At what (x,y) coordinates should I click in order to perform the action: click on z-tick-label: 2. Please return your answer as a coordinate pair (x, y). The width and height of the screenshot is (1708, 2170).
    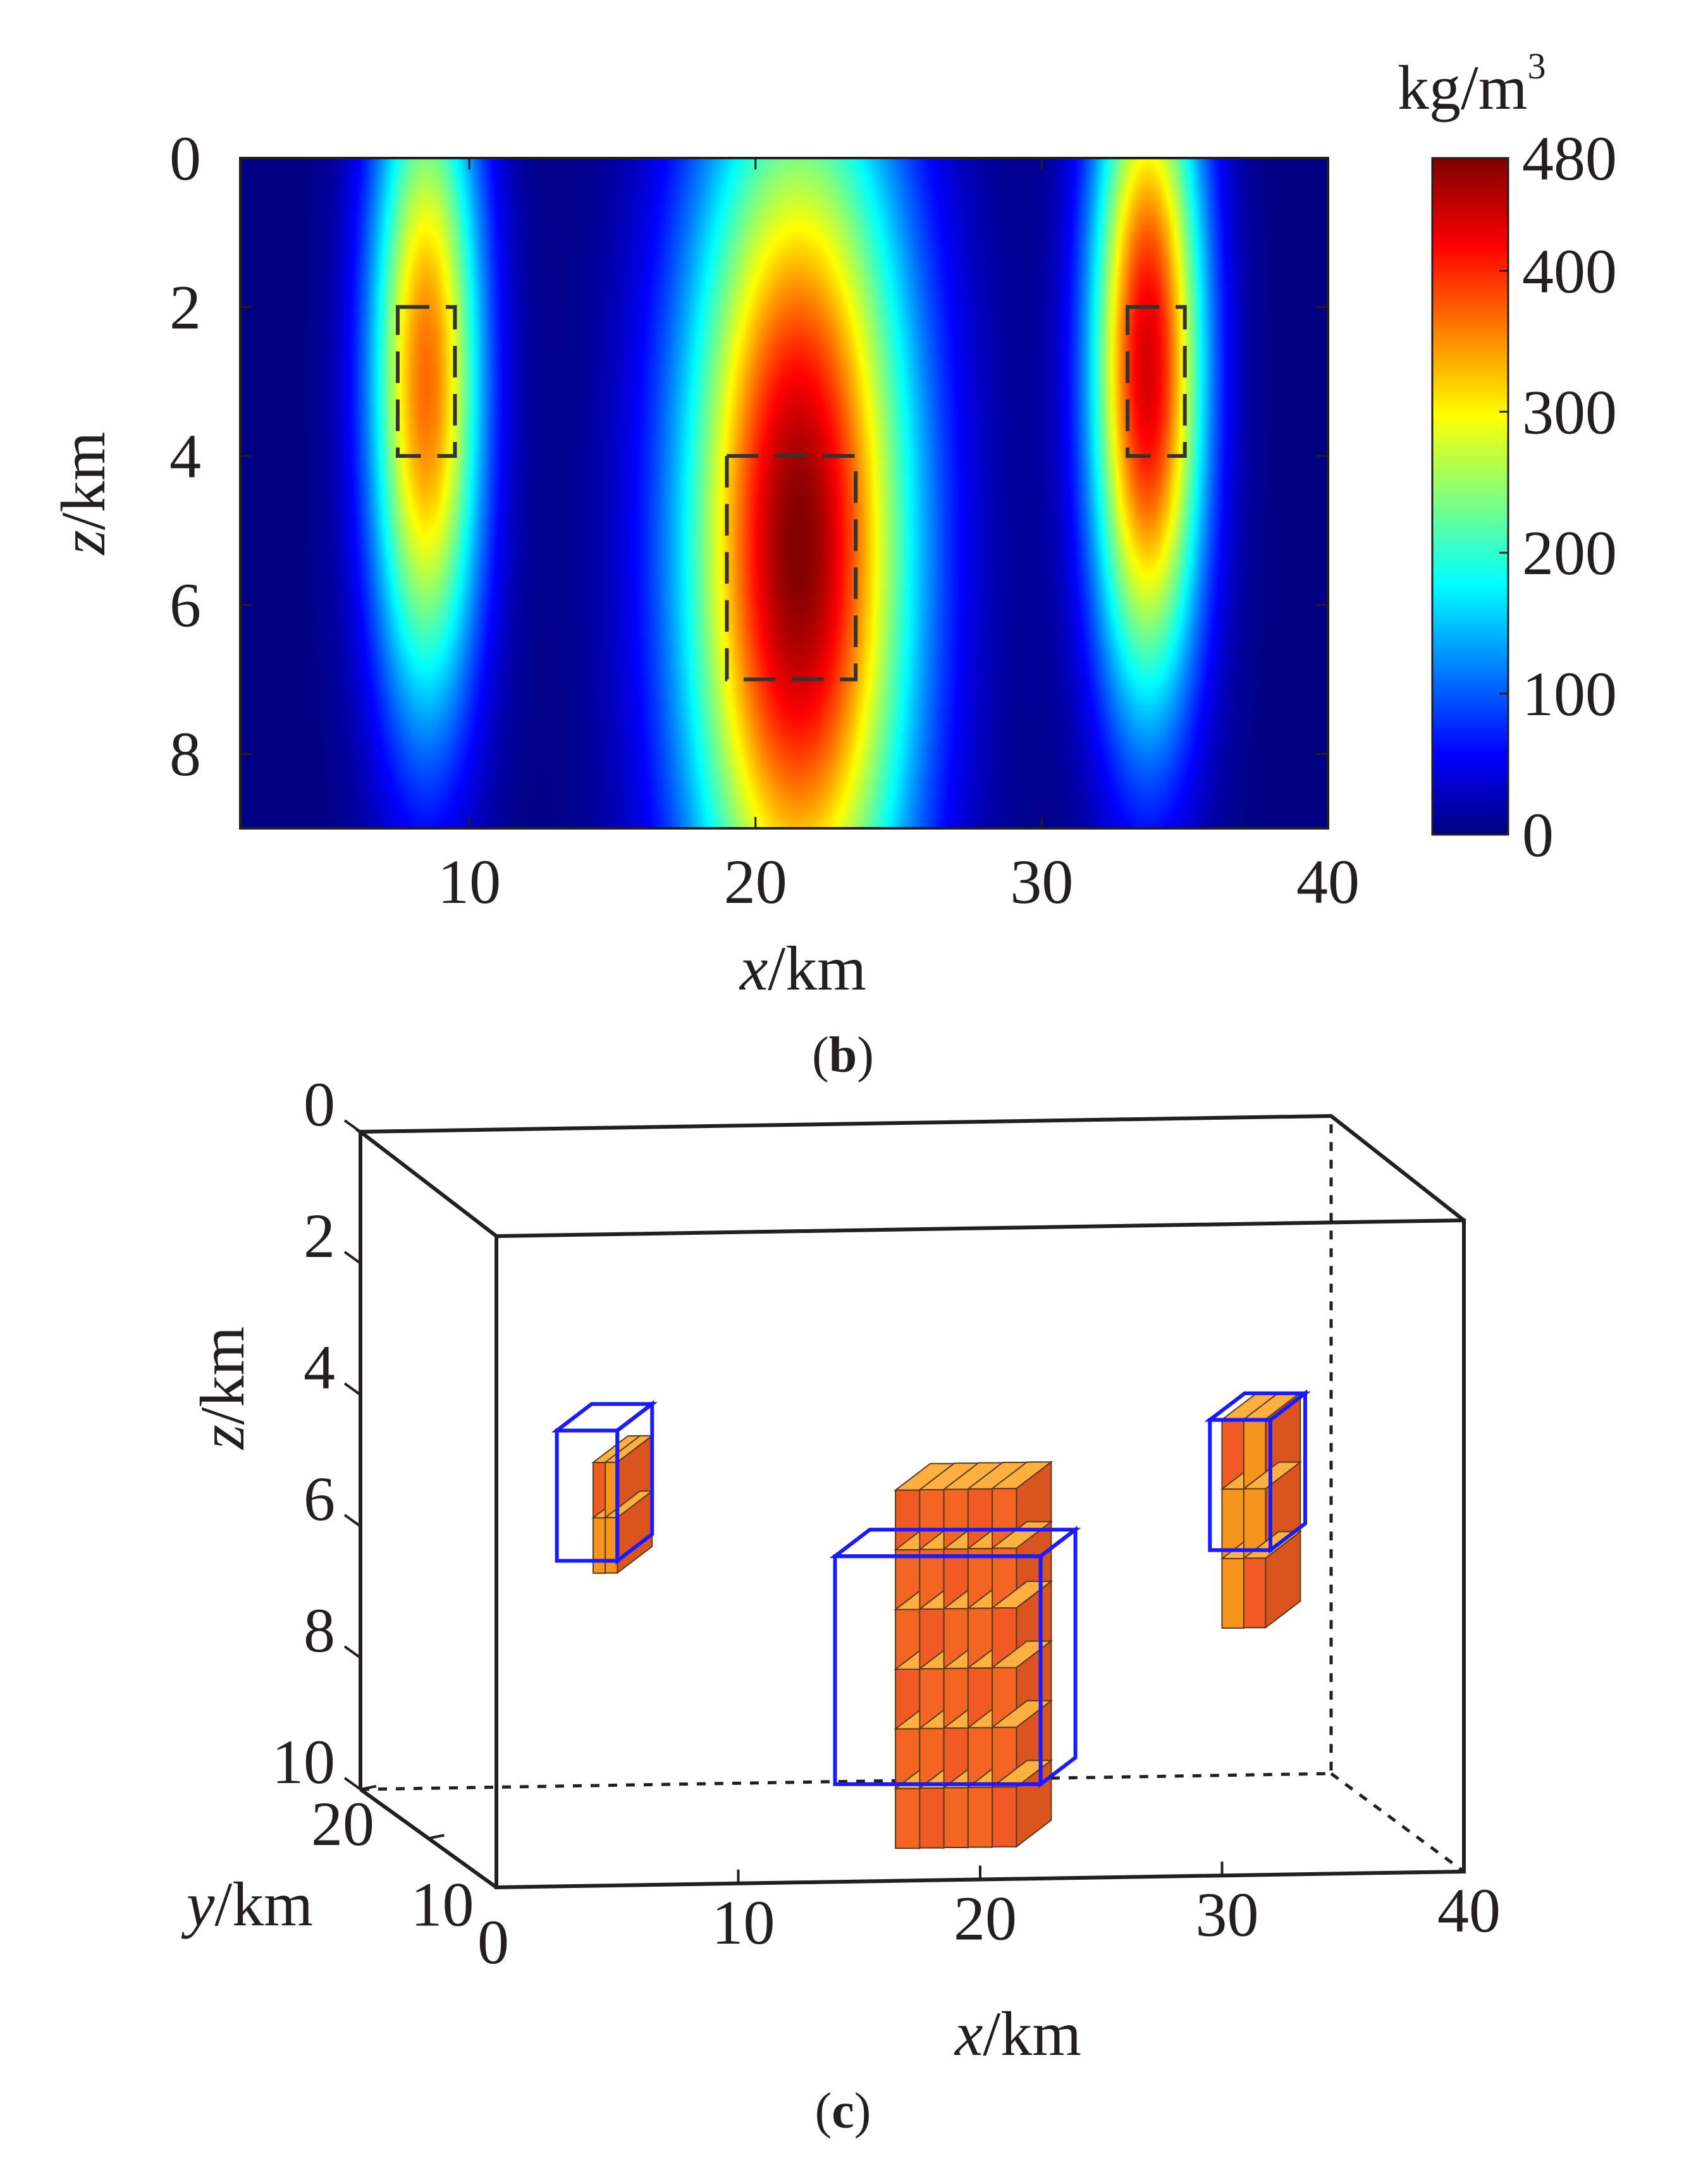
    Looking at the image, I should click on (185, 308).